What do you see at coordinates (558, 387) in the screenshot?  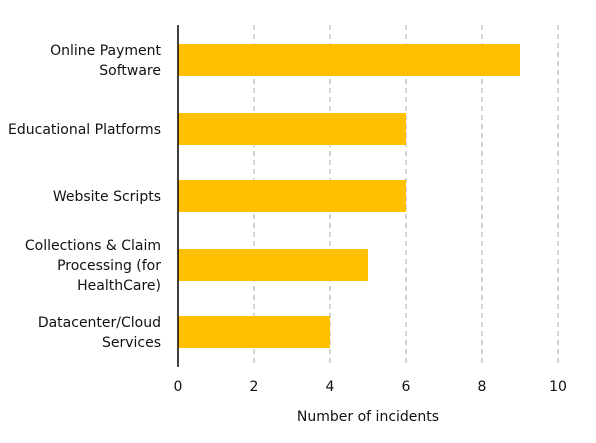 I see `x-tick-label: 10` at bounding box center [558, 387].